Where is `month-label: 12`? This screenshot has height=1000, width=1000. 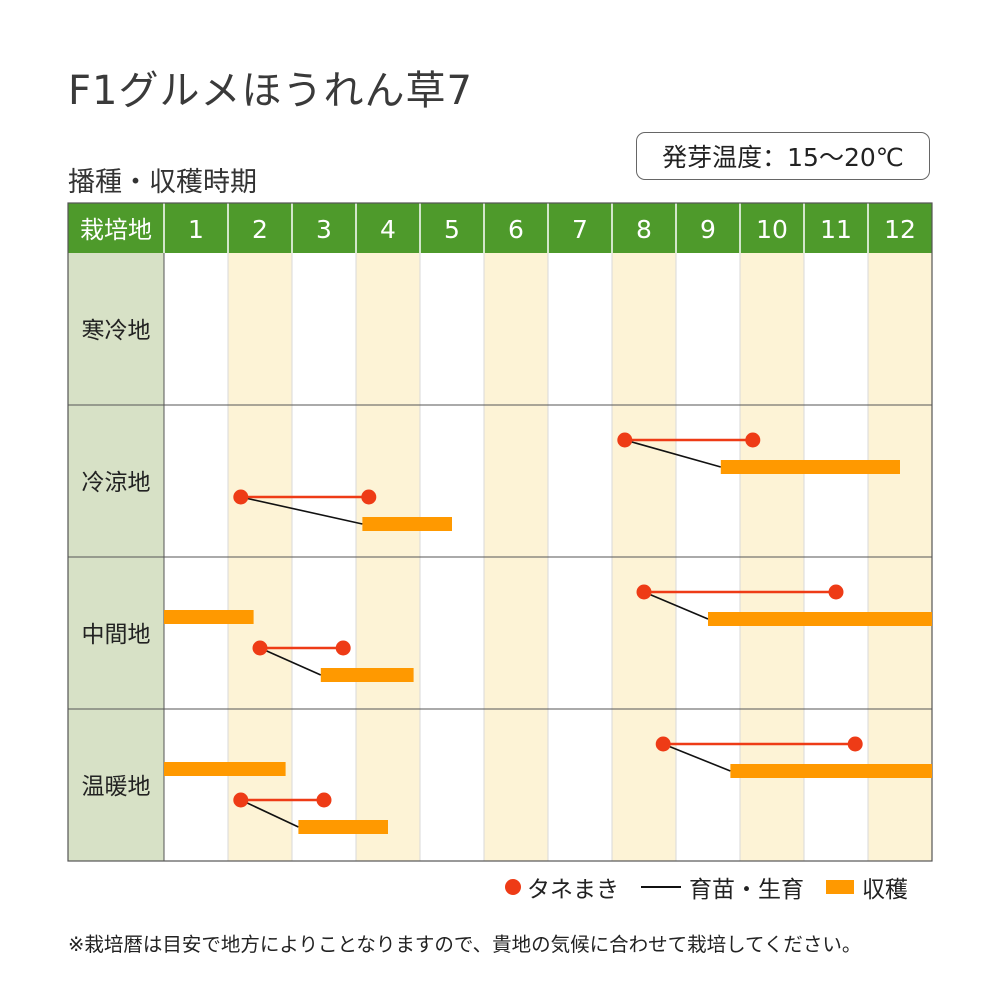 month-label: 12 is located at coordinates (900, 229).